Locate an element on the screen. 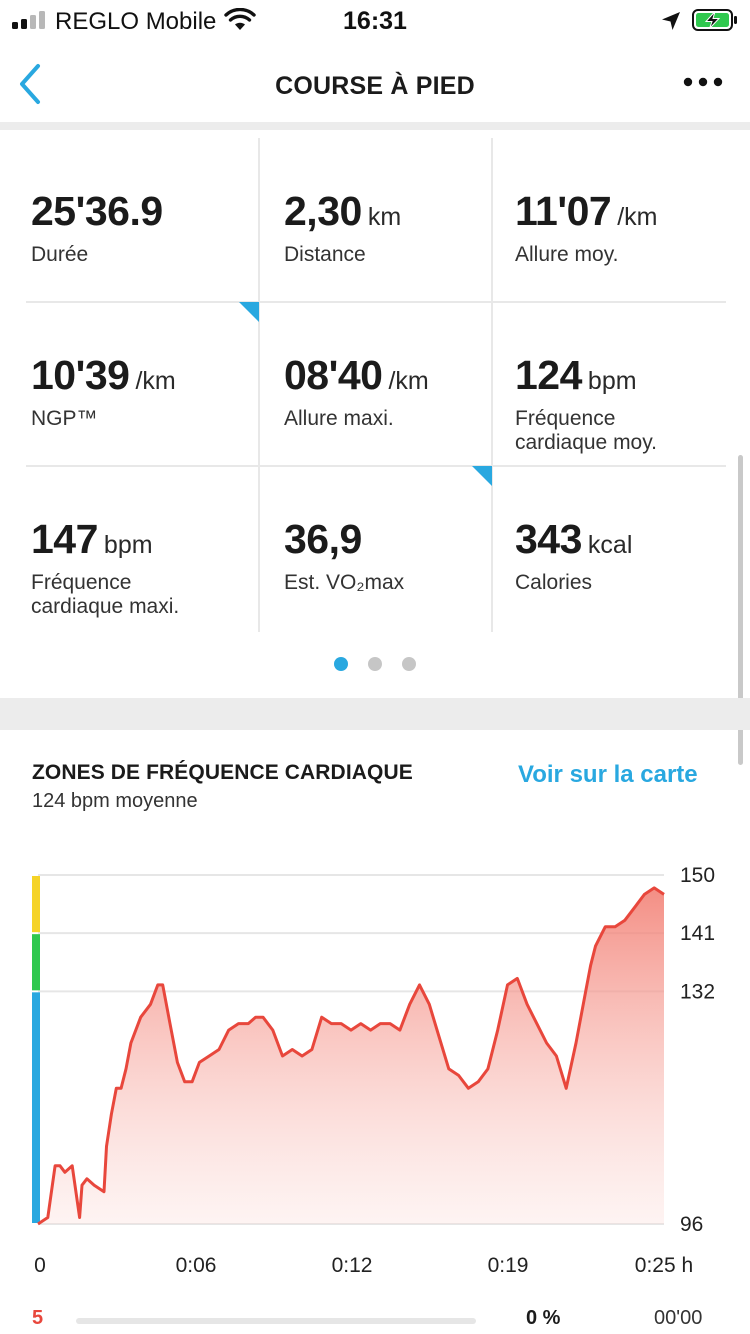  stat-value: 36,9 is located at coordinates (323, 539).